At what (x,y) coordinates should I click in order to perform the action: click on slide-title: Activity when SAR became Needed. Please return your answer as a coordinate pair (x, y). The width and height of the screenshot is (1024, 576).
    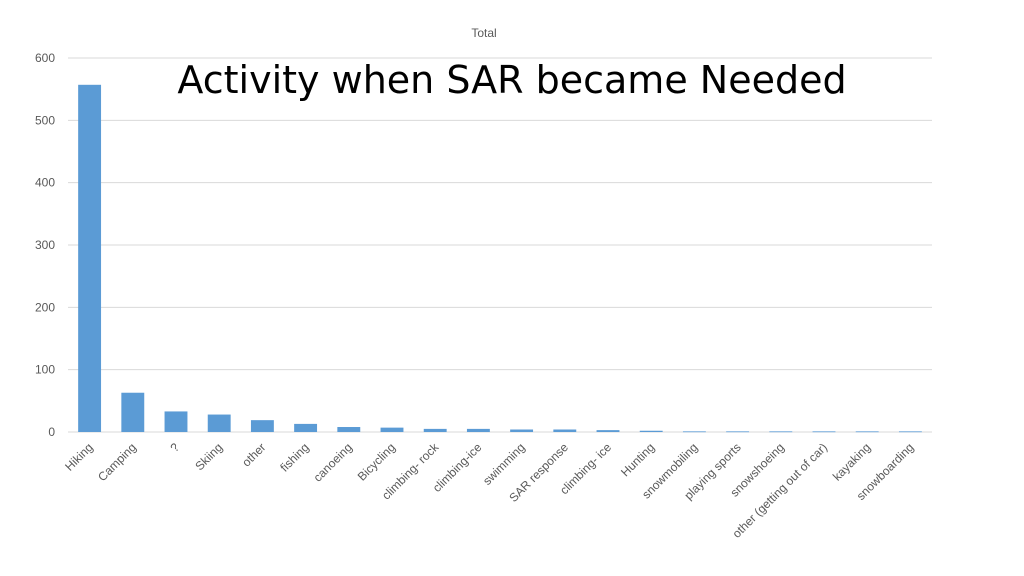
    Looking at the image, I should click on (512, 80).